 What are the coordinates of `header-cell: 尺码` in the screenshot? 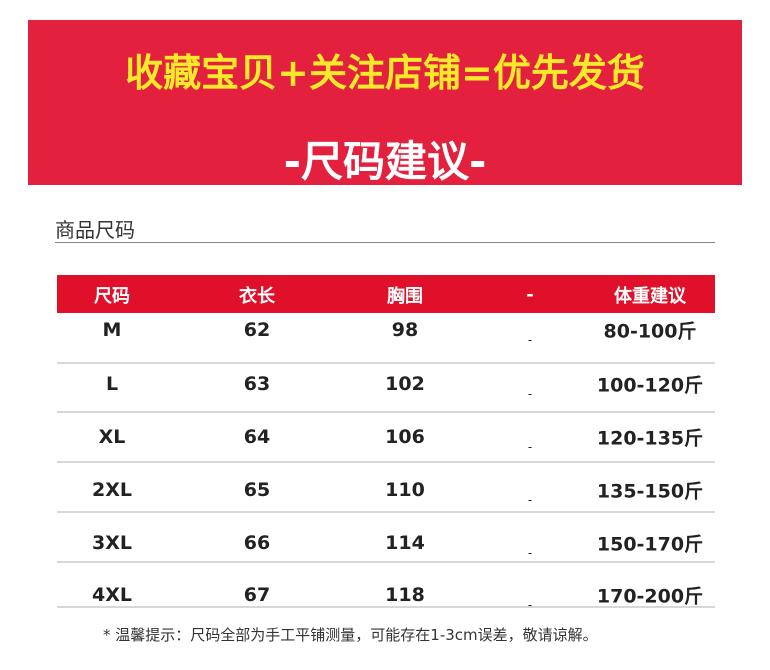 It's located at (112, 296).